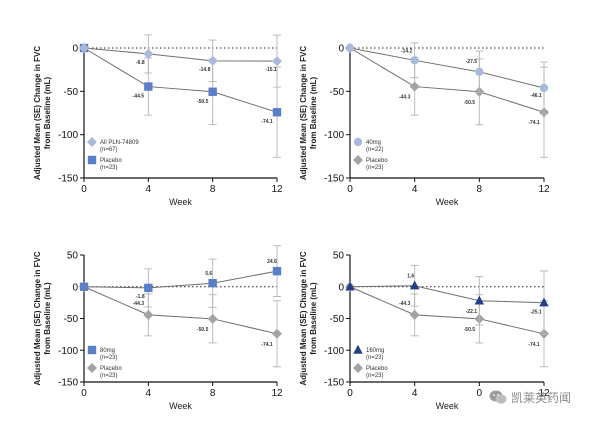 This screenshot has height=425, width=593. I want to click on wechat-icon, so click(498, 397).